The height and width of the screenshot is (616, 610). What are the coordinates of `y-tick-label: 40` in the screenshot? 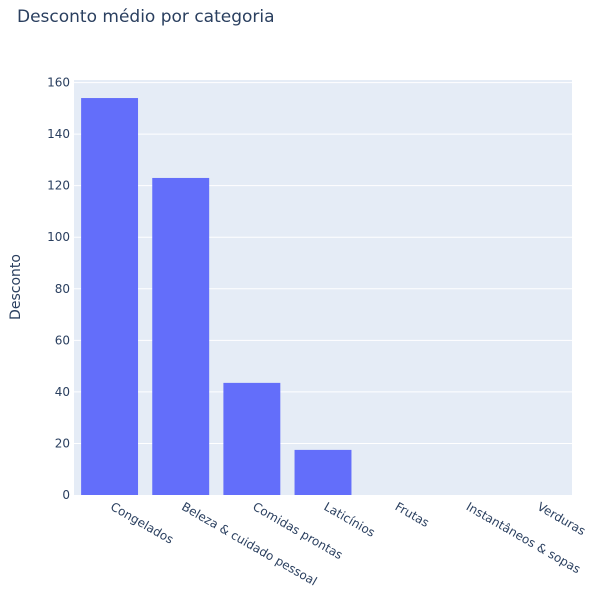 It's located at (62, 392).